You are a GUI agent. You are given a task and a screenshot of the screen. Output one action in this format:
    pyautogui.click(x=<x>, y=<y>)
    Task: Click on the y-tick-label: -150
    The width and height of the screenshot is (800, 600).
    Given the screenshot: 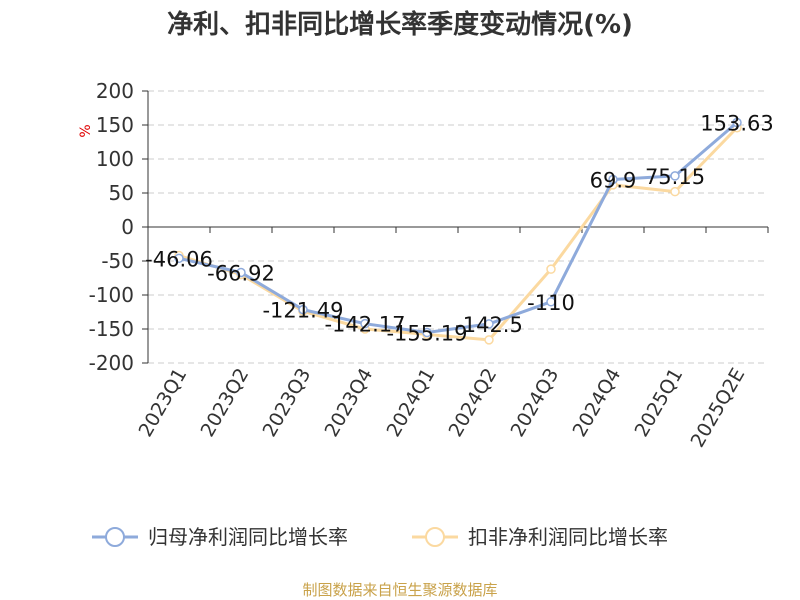 What is the action you would take?
    pyautogui.click(x=111, y=329)
    